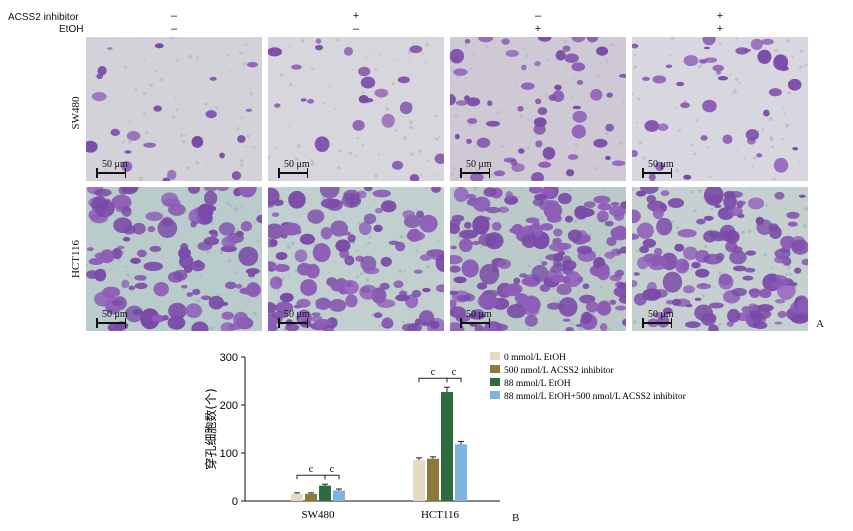 Image resolution: width=853 pixels, height=531 pixels. I want to click on x-tick-label: SW480, so click(319, 515).